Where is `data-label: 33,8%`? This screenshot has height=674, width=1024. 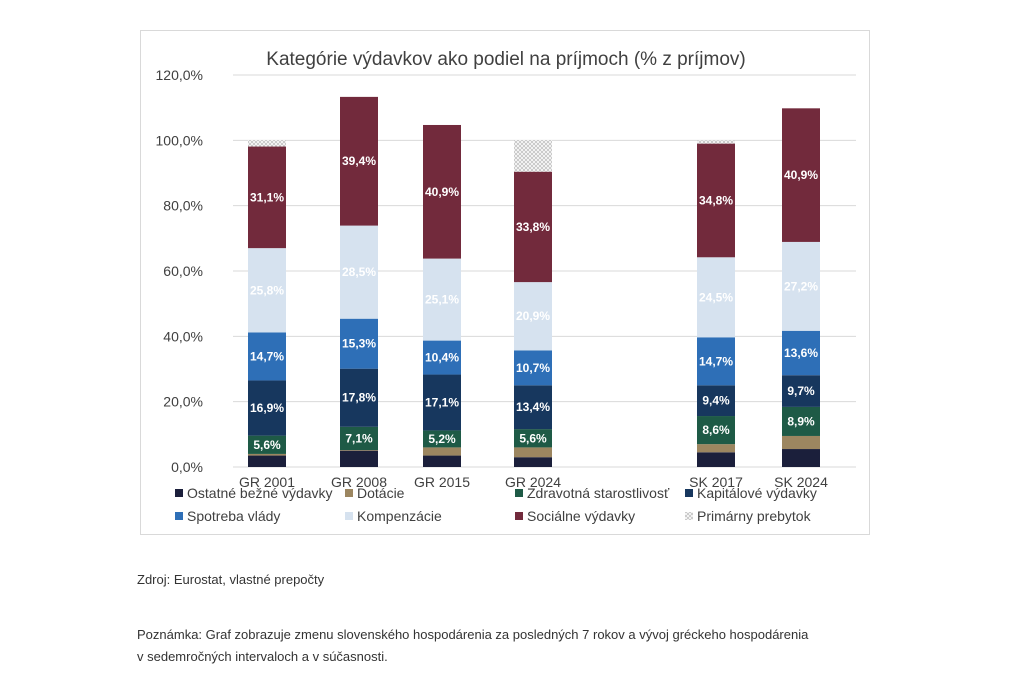 data-label: 33,8% is located at coordinates (533, 227).